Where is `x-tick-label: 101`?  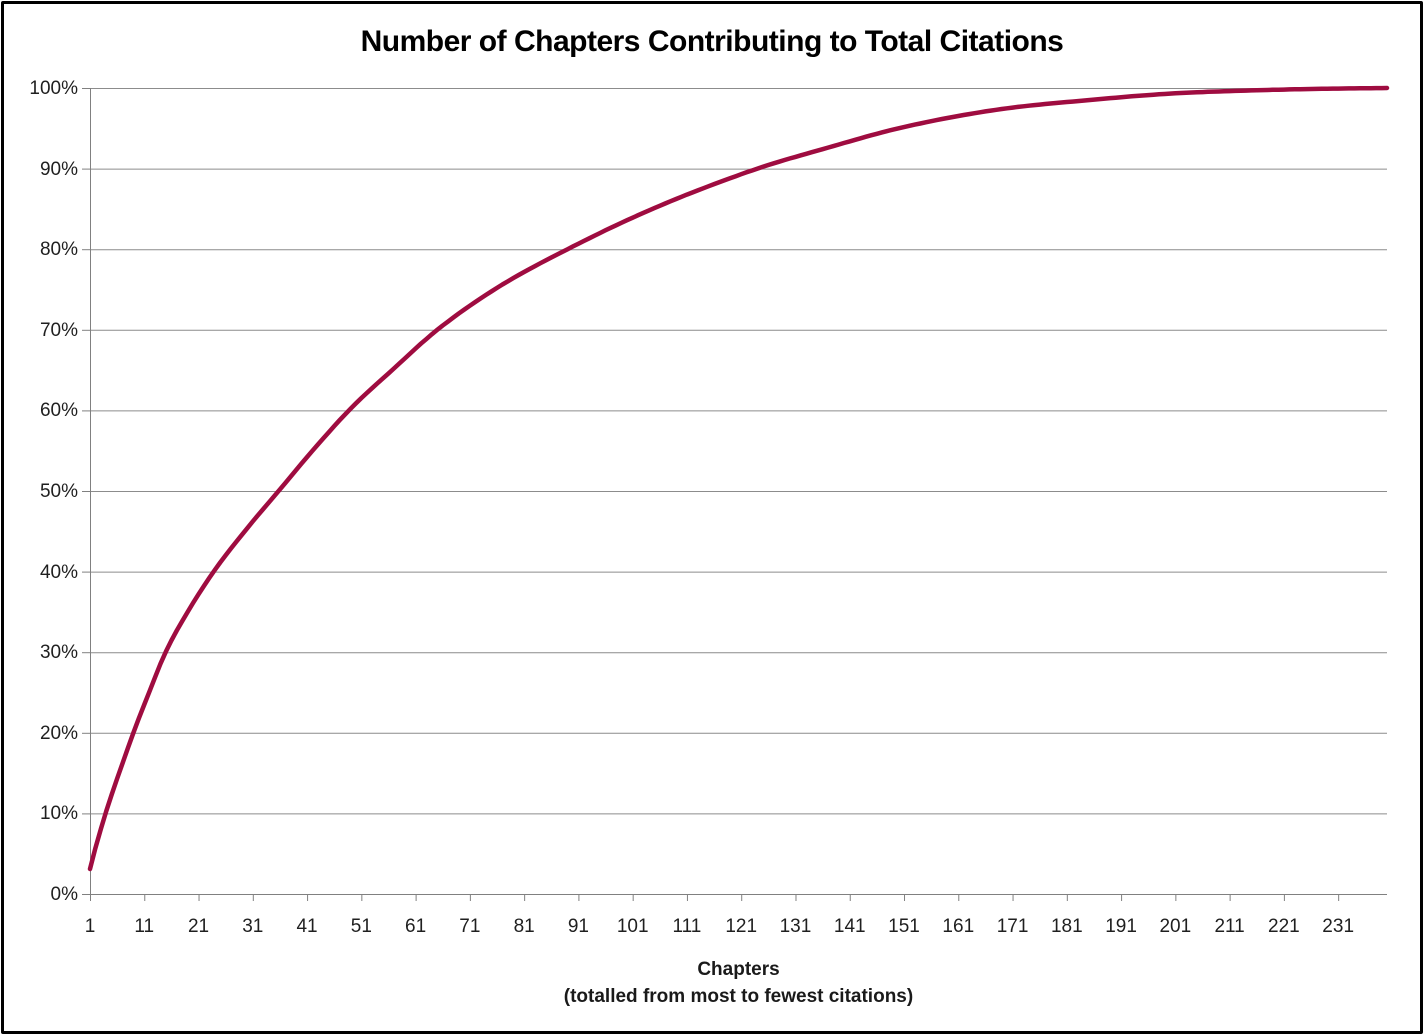
x-tick-label: 101 is located at coordinates (632, 926).